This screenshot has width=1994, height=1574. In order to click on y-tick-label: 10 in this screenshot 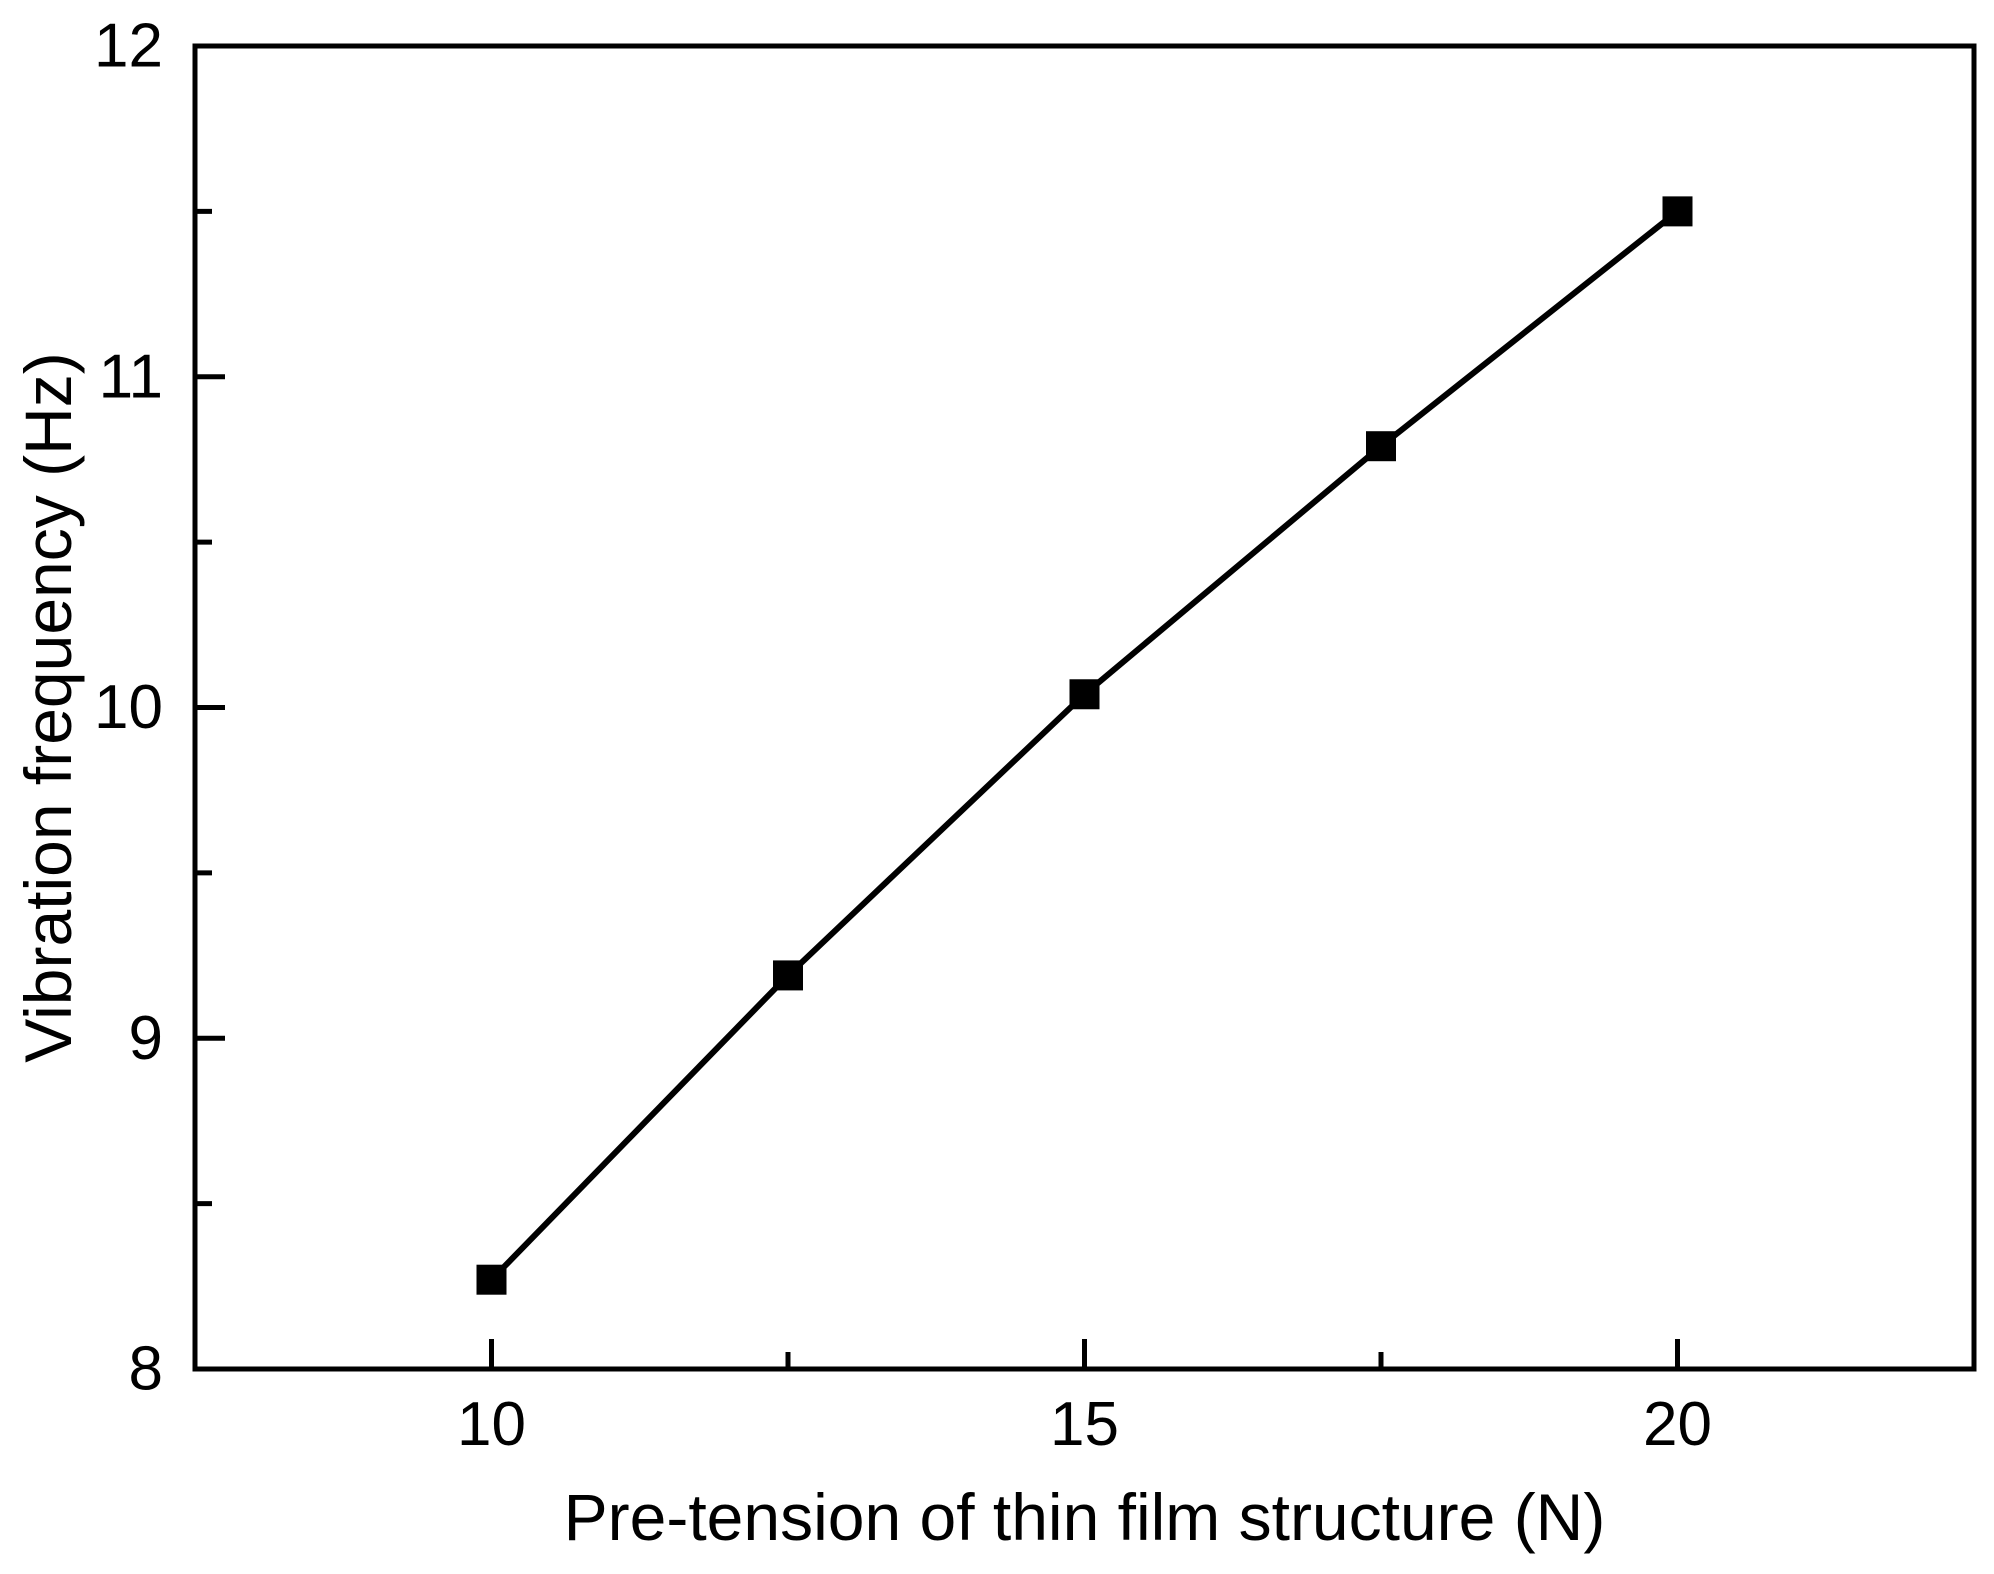, I will do `click(128, 707)`.